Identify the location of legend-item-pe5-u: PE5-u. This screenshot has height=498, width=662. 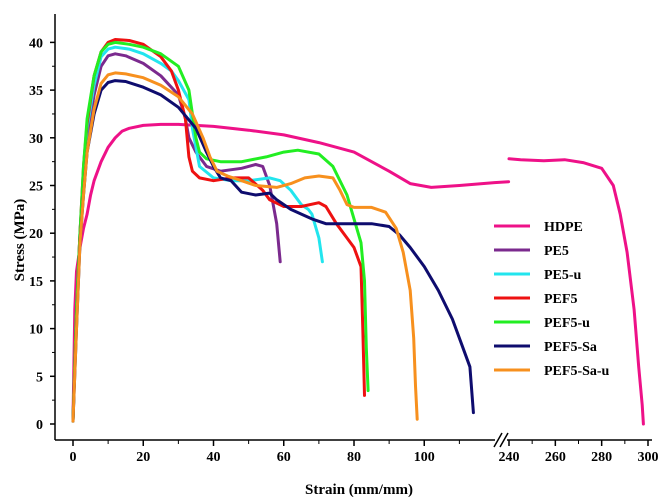
(538, 275).